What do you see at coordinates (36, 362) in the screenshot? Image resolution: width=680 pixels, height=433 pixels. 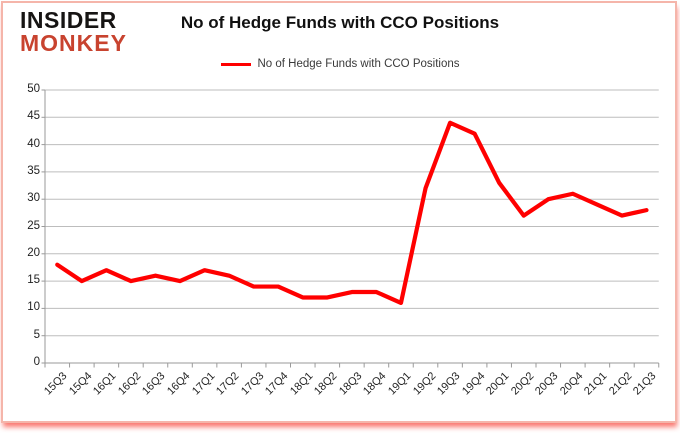 I see `y-axis-tick-label: 0` at bounding box center [36, 362].